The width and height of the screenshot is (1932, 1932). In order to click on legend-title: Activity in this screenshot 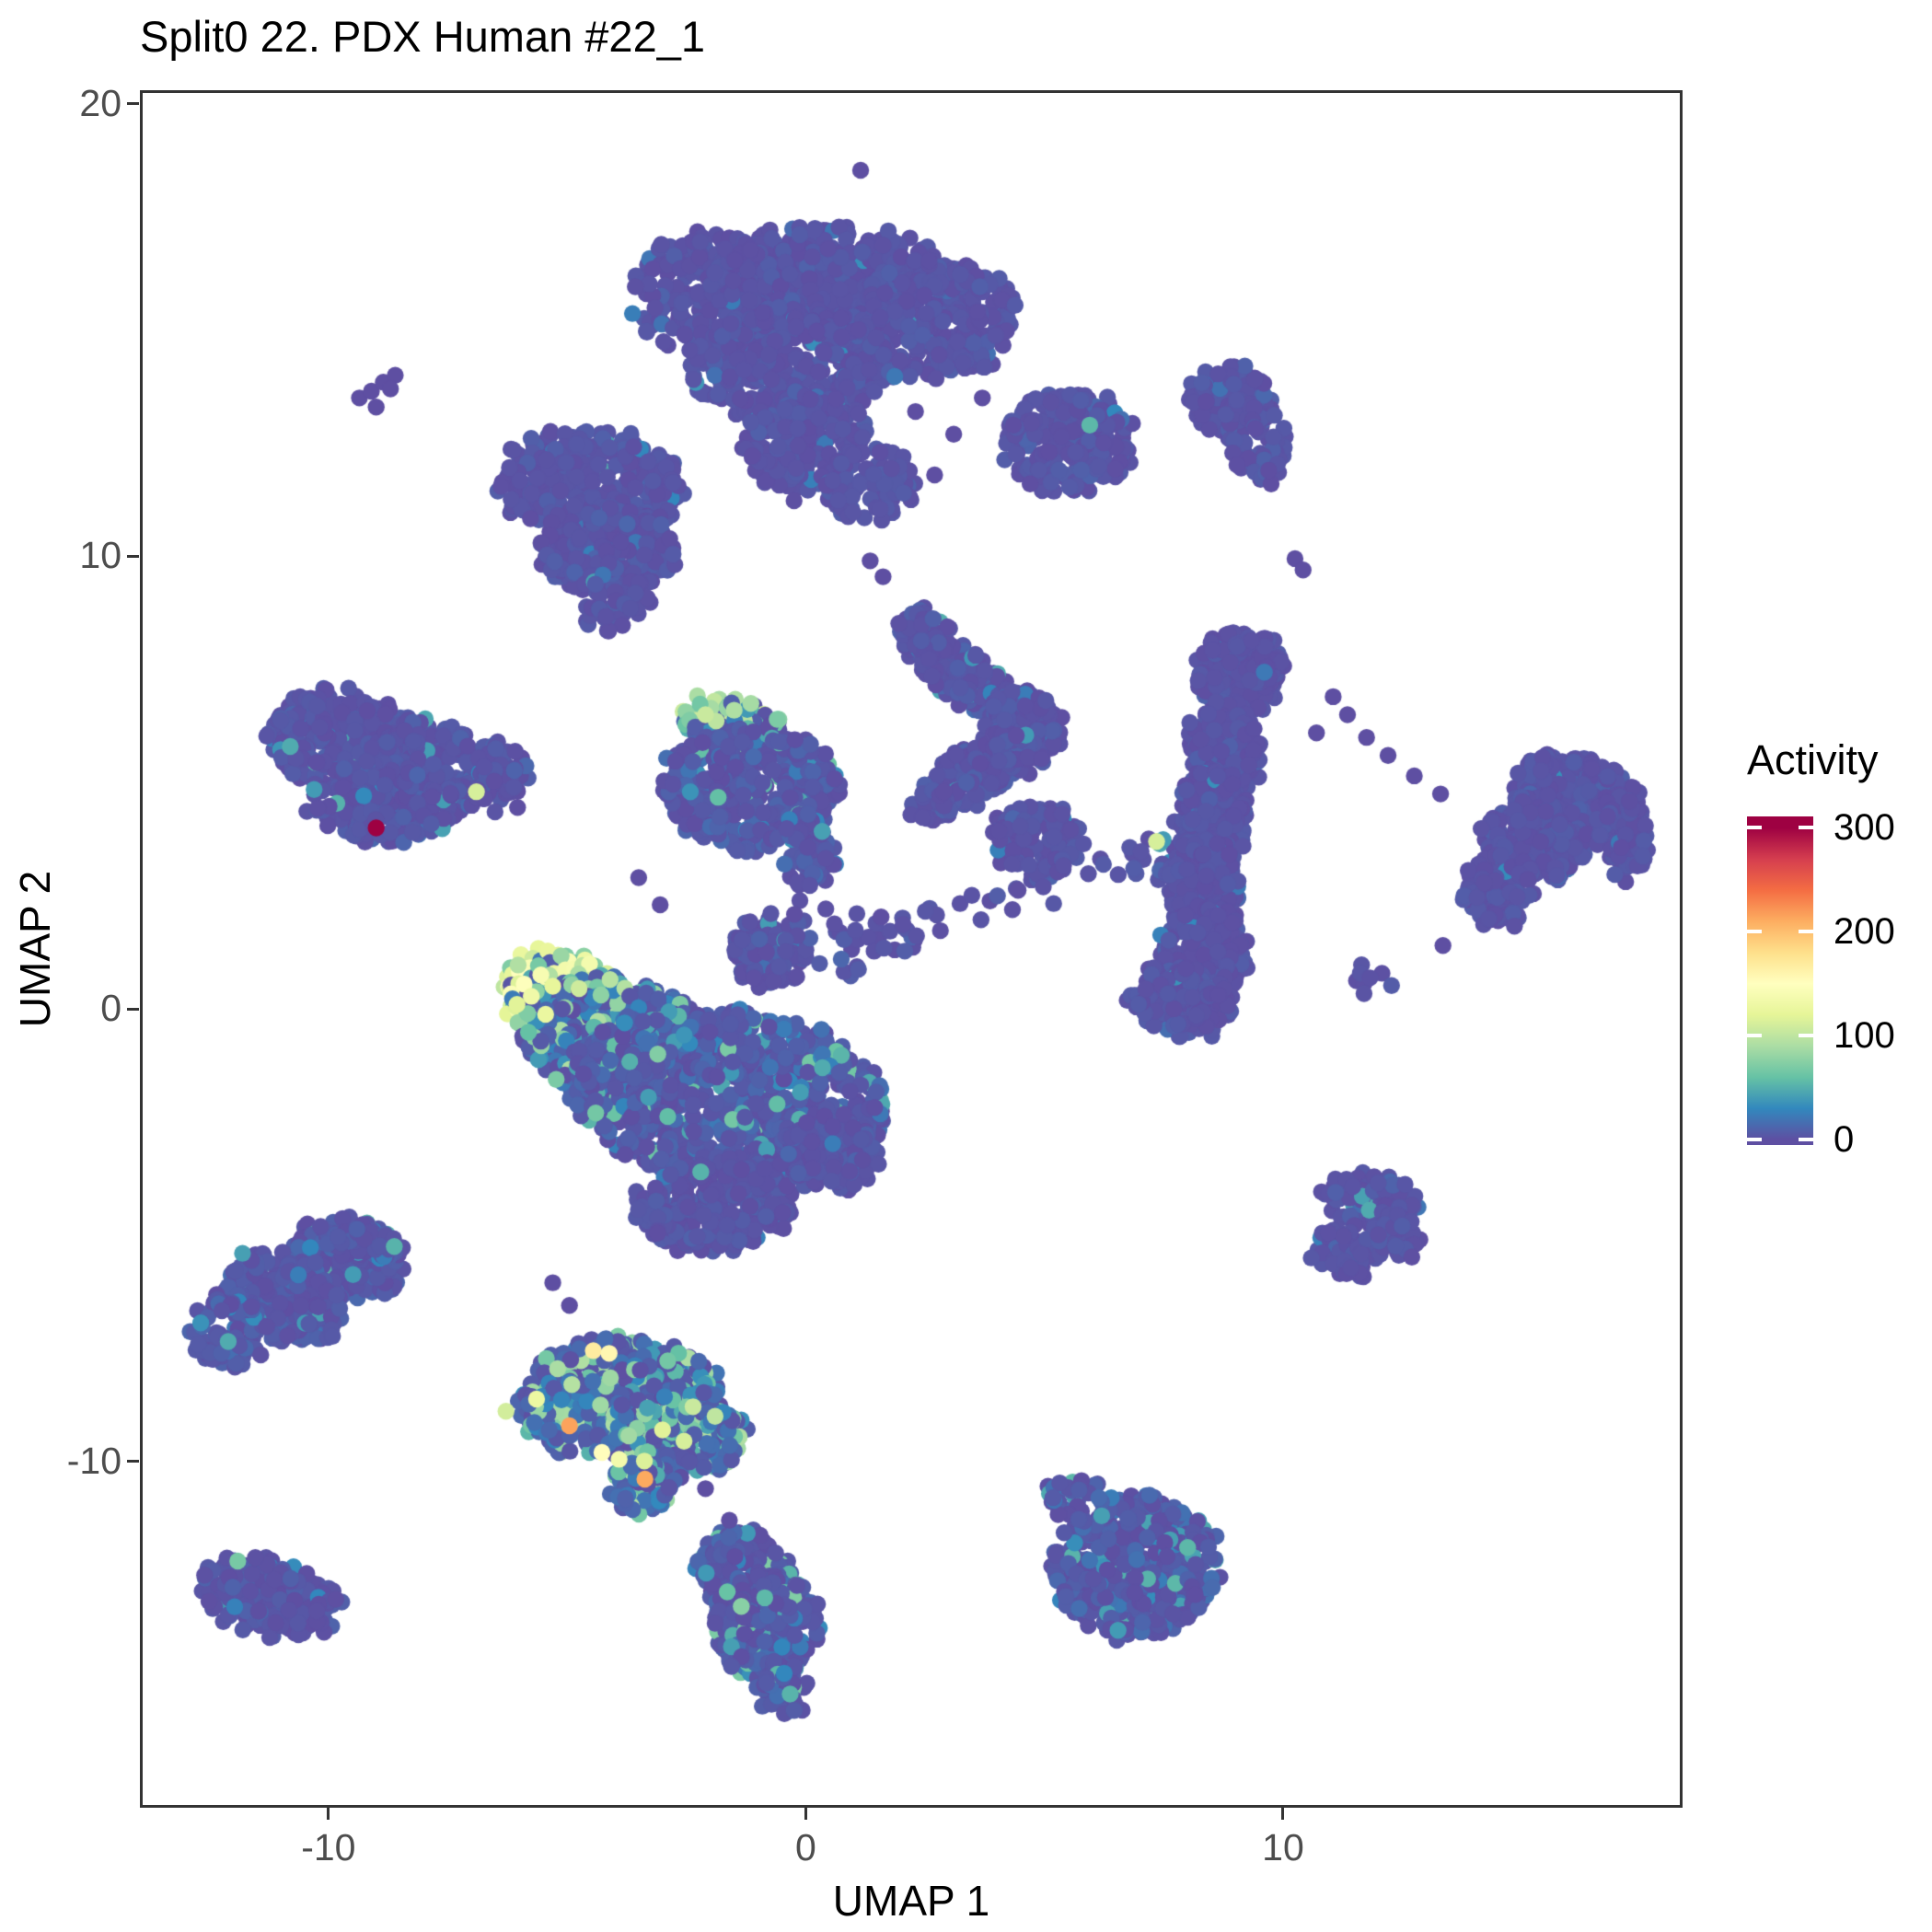, I will do `click(1813, 760)`.